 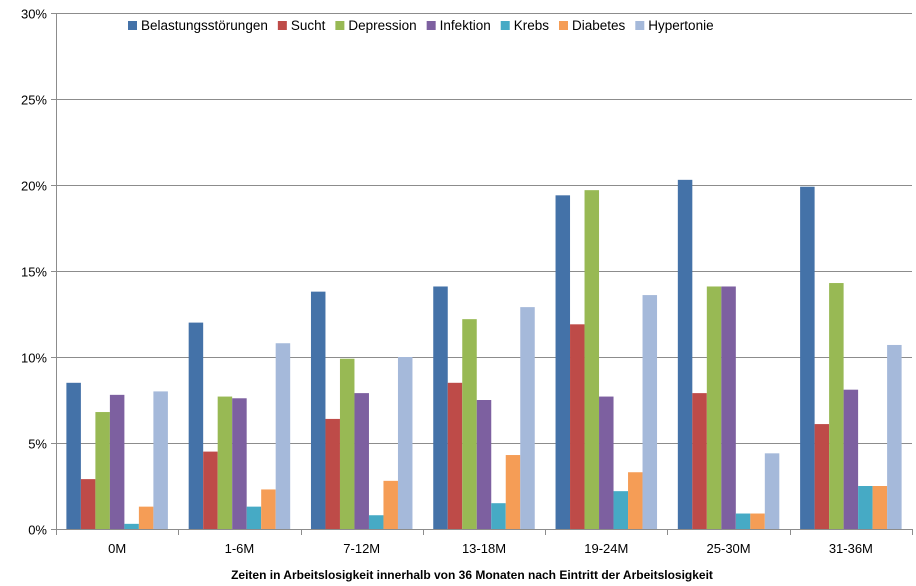 I want to click on x-tick-label: 13-18M, so click(x=484, y=548).